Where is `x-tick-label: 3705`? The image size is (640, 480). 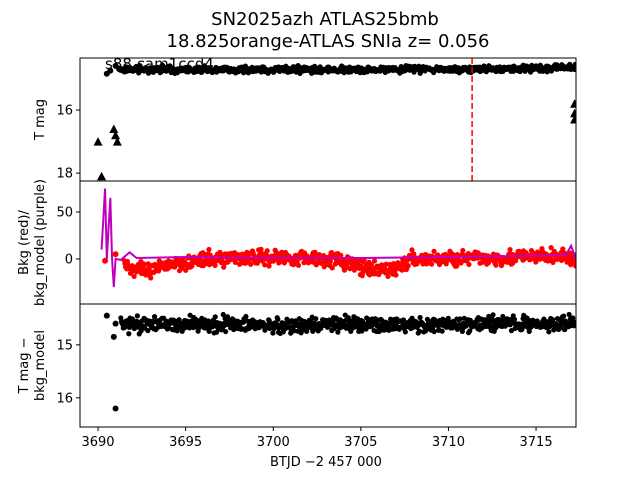 x-tick-label: 3705 is located at coordinates (360, 442).